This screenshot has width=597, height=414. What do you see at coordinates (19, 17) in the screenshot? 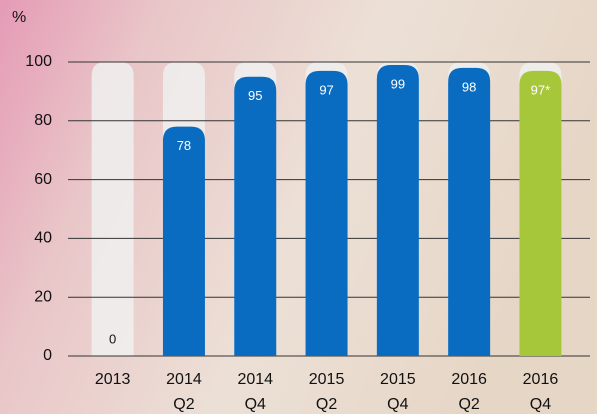
I see `y-axis-label: %` at bounding box center [19, 17].